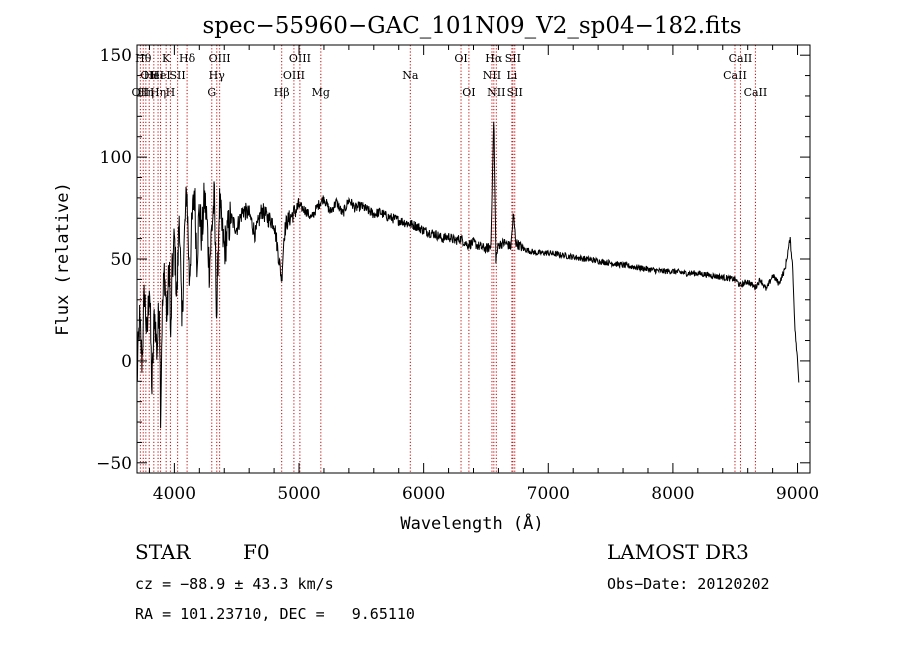 The image size is (900, 649). I want to click on line-label-8: H, so click(171, 92).